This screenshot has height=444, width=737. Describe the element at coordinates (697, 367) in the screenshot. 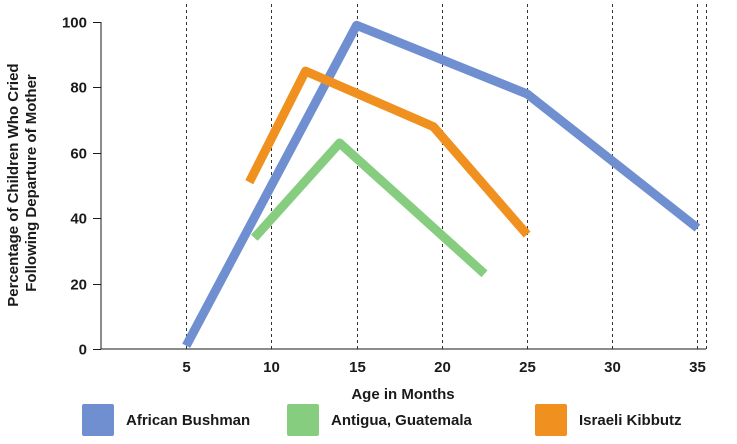

I see `x-tick-label-35: 35` at that location.